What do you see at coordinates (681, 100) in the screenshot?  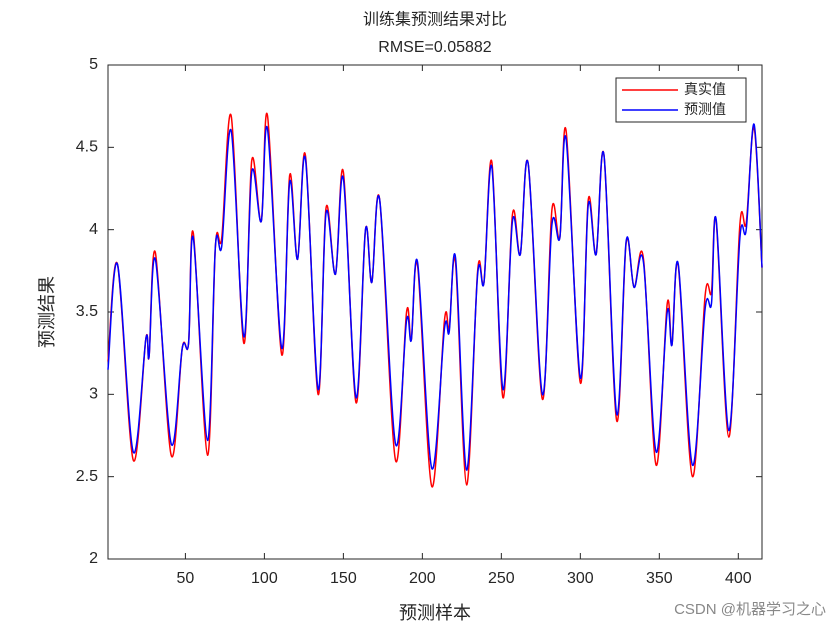 I see `legend-box` at bounding box center [681, 100].